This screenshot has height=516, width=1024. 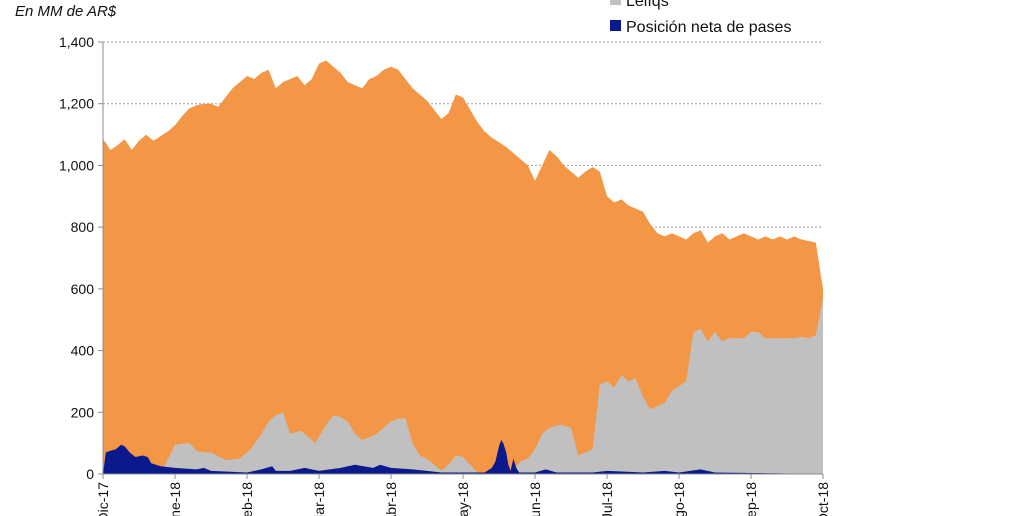 I want to click on x-tick-label: Oct-18, so click(x=823, y=499).